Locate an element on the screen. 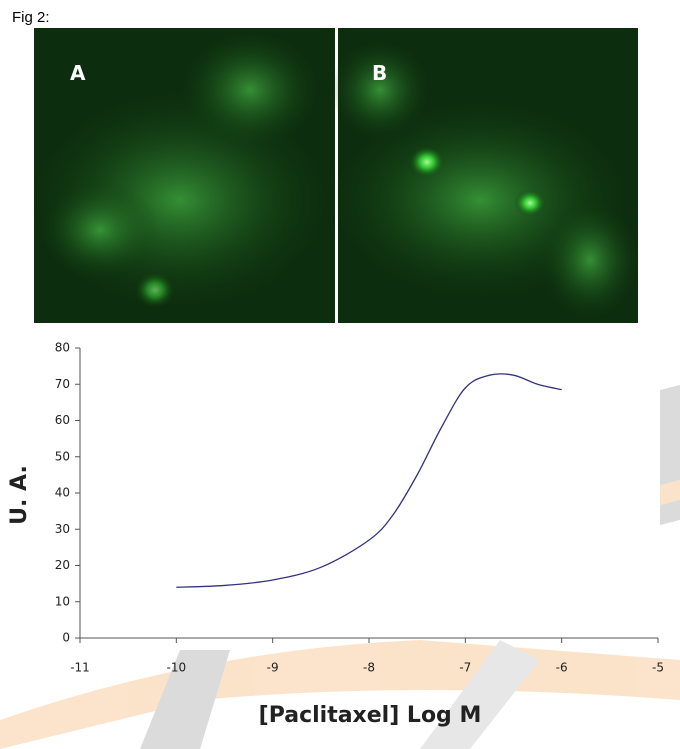 This screenshot has width=680, height=749. x-tick-label: -9 is located at coordinates (273, 668).